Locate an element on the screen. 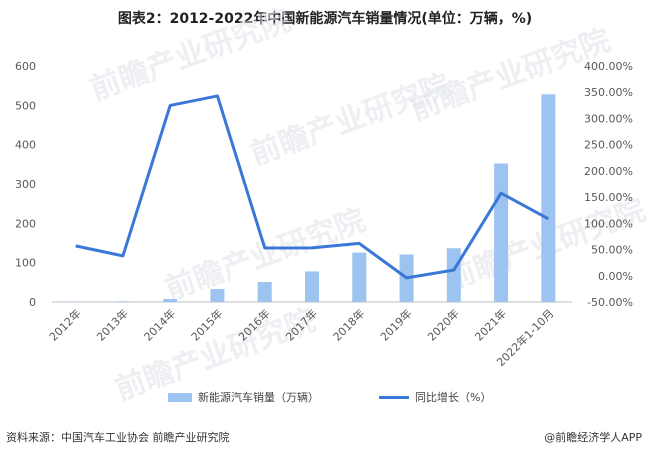 The width and height of the screenshot is (650, 455). right-tick-label: 50.00% is located at coordinates (612, 250).